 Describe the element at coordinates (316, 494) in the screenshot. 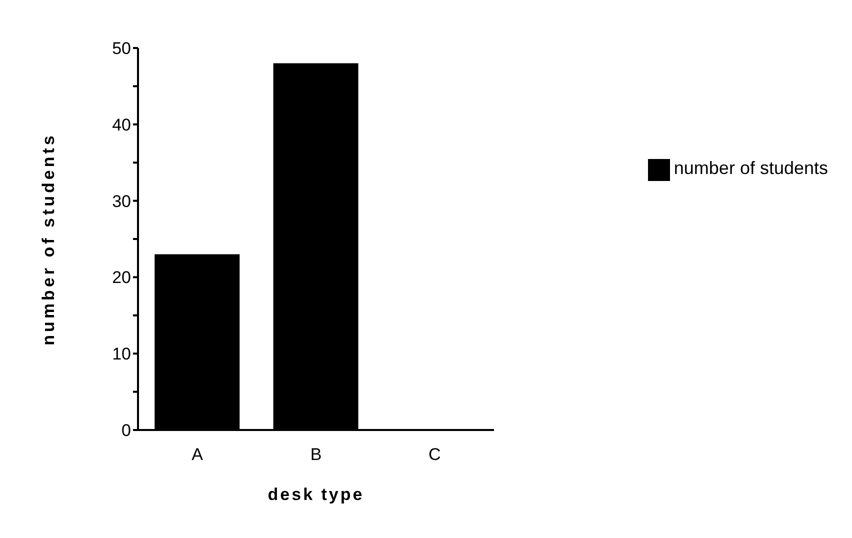

I see `x-axis-title: desk type` at that location.